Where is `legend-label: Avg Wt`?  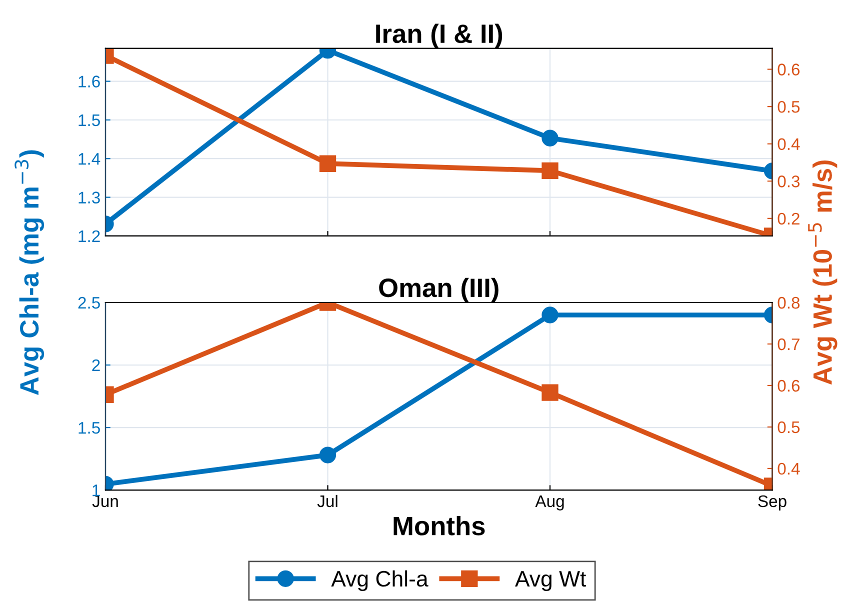 legend-label: Avg Wt is located at coordinates (550, 581).